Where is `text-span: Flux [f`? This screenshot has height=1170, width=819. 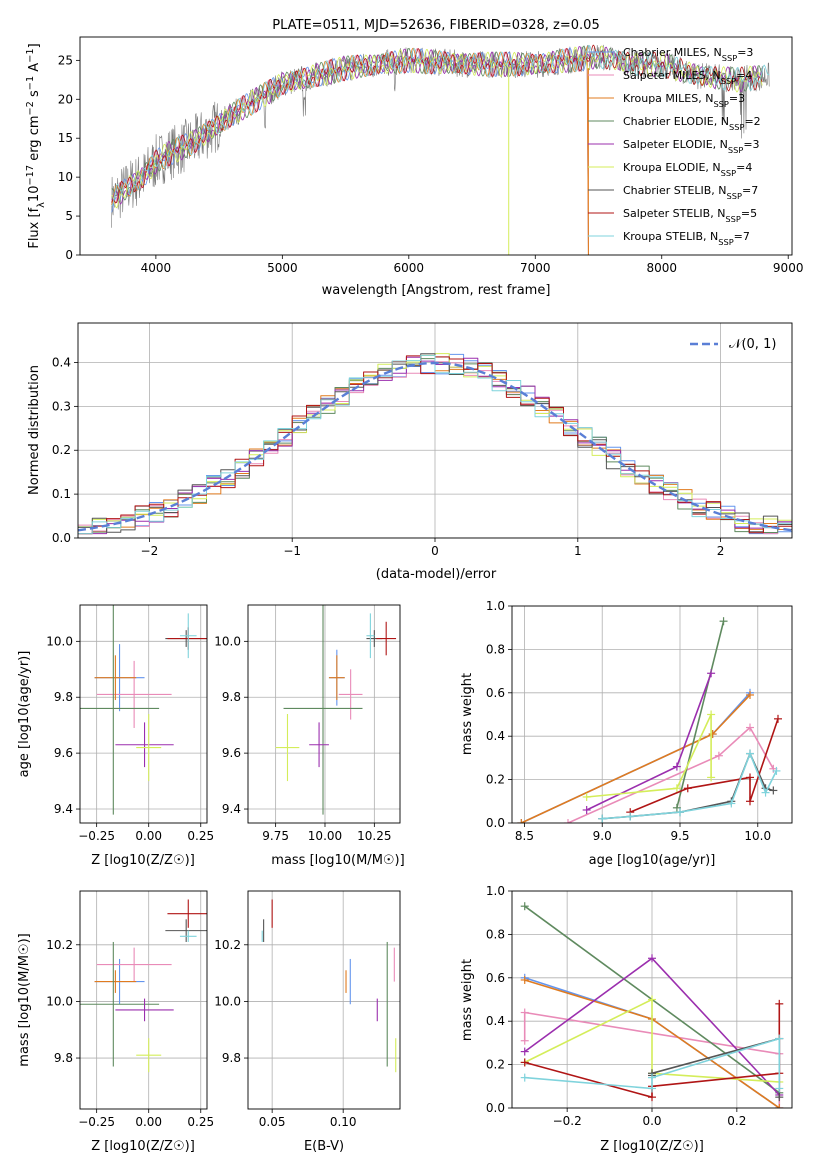
text-span: Flux [f is located at coordinates (34, 227).